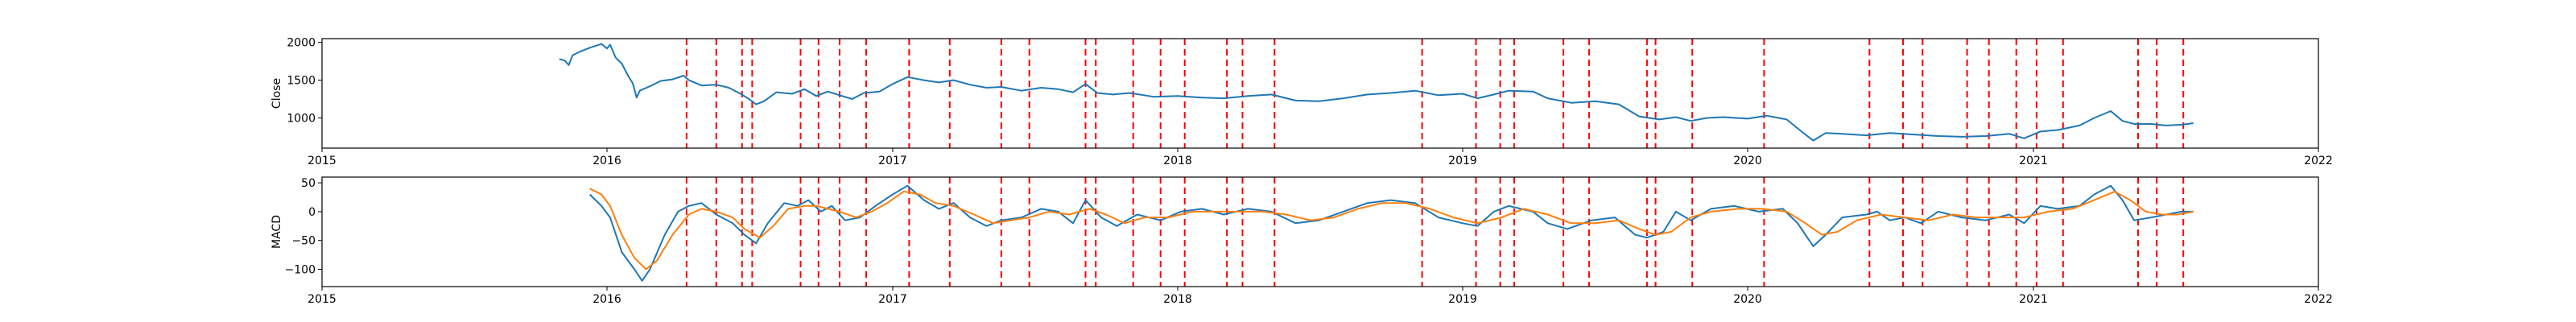 This screenshot has width=2576, height=322. Describe the element at coordinates (322, 299) in the screenshot. I see `macd-x-tick-label-2015: 2015` at that location.